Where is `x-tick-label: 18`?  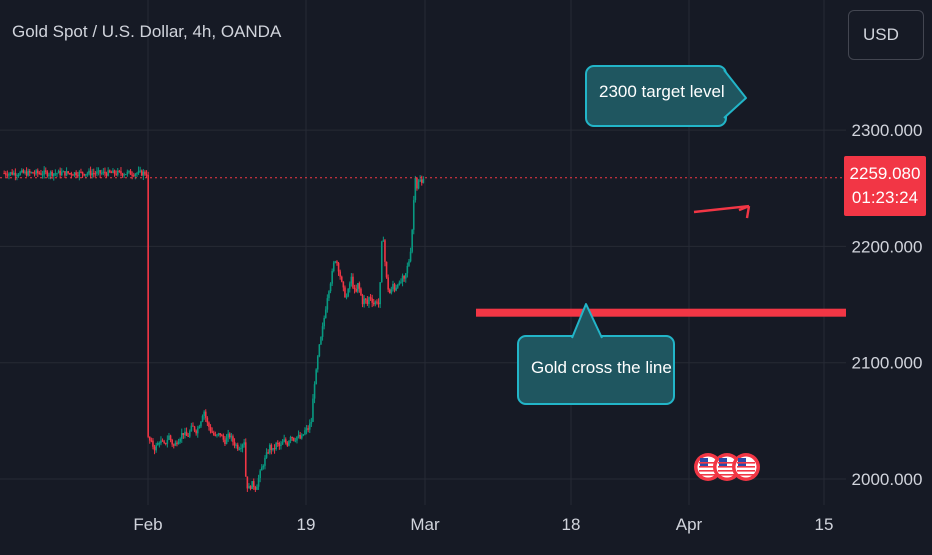 x-tick-label: 18 is located at coordinates (571, 524).